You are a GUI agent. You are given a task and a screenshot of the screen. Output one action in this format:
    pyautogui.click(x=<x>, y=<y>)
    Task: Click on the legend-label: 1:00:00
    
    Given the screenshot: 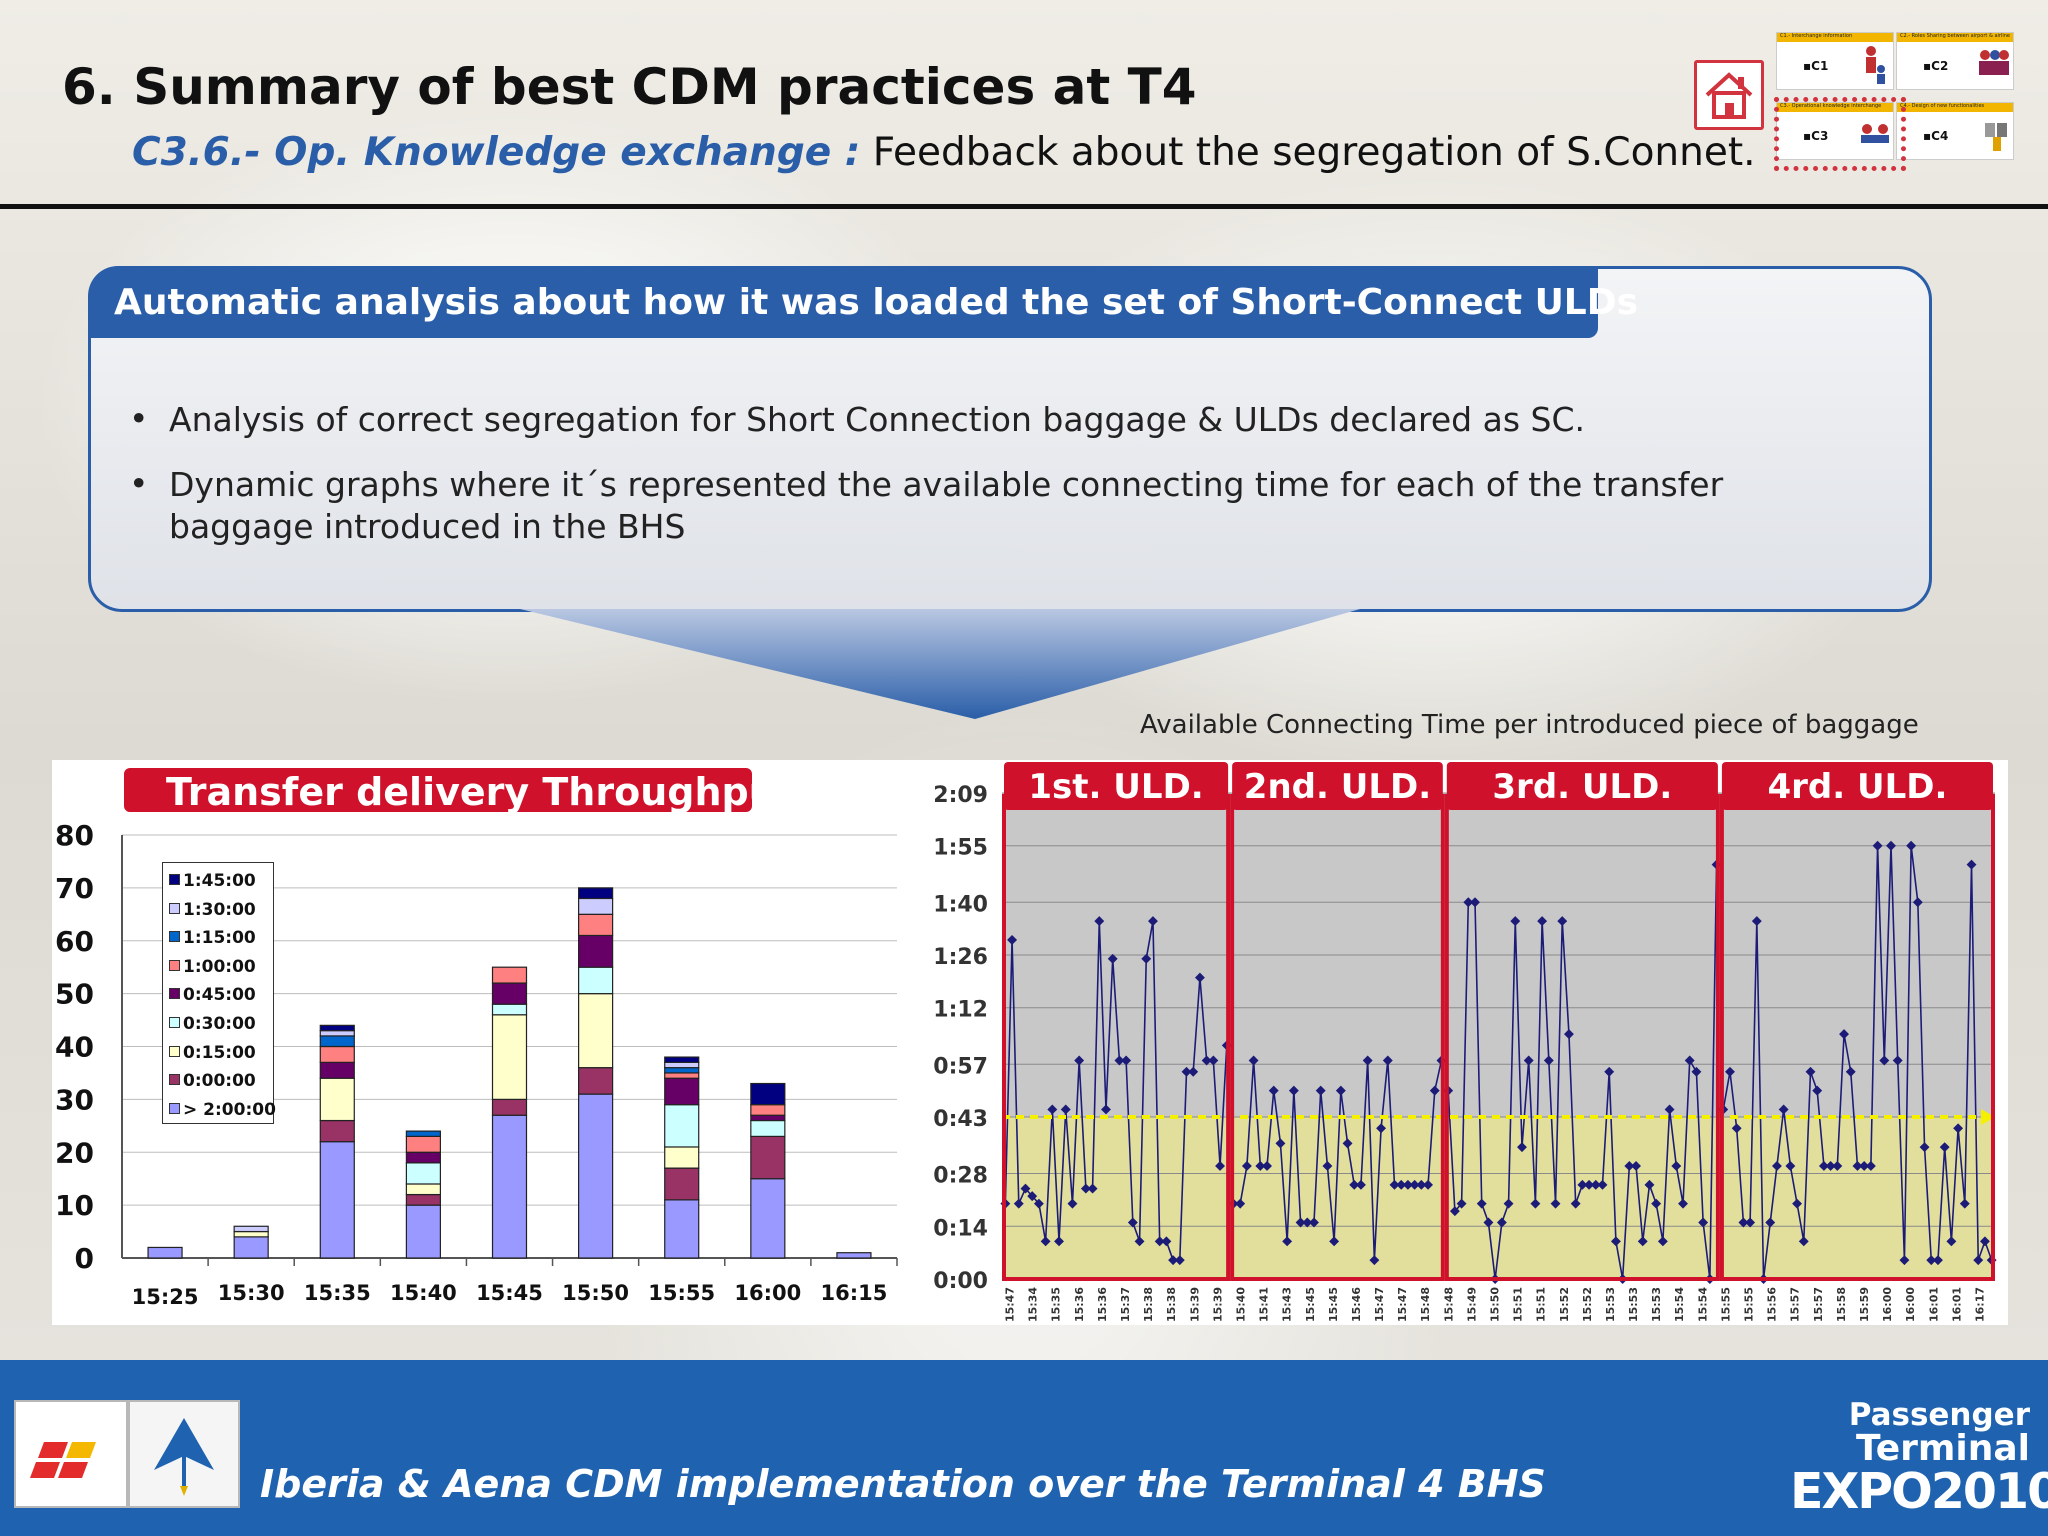 What is the action you would take?
    pyautogui.click(x=219, y=966)
    